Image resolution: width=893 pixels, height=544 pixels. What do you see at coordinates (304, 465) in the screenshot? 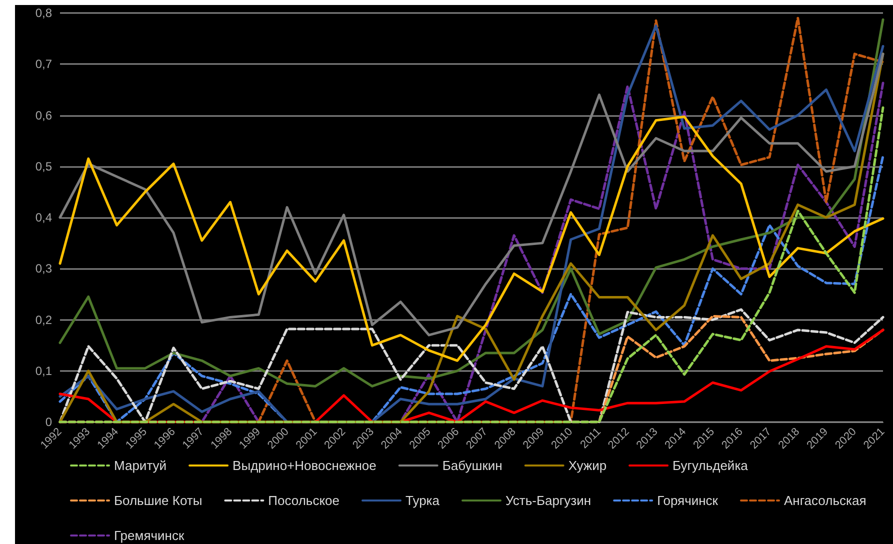
I see `legend-label: Выдрино+Новоснежное` at bounding box center [304, 465].